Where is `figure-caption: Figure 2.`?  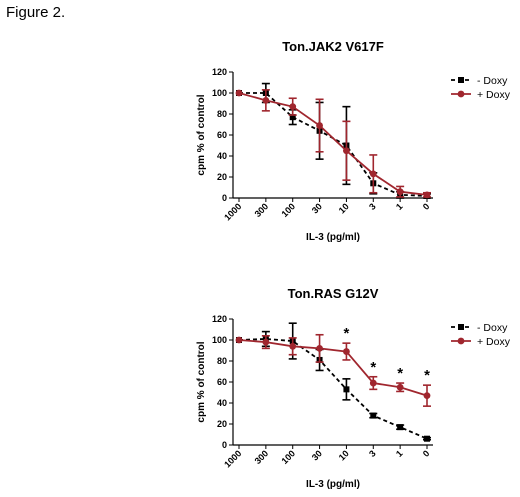 figure-caption: Figure 2. is located at coordinates (36, 12).